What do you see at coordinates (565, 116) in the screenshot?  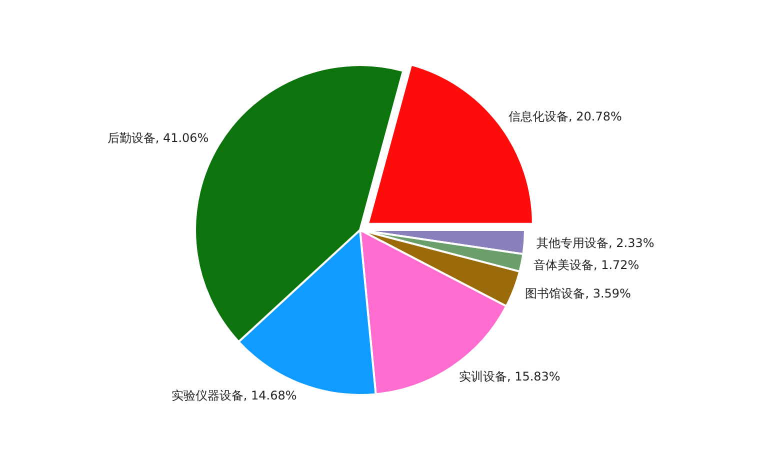 I see `slice-label: 信息化设备, 20.78%` at bounding box center [565, 116].